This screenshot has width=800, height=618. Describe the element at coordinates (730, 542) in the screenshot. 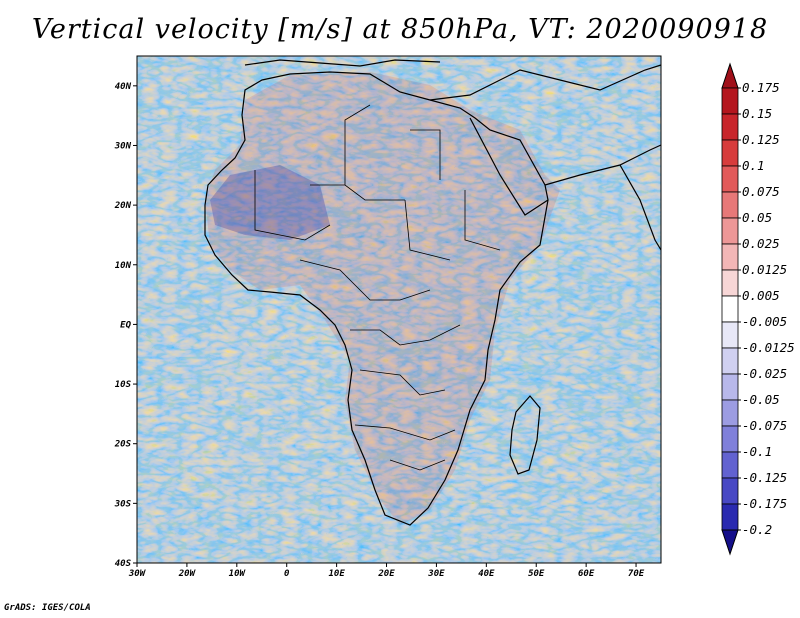

I see `colorbar-bottom-cap` at that location.